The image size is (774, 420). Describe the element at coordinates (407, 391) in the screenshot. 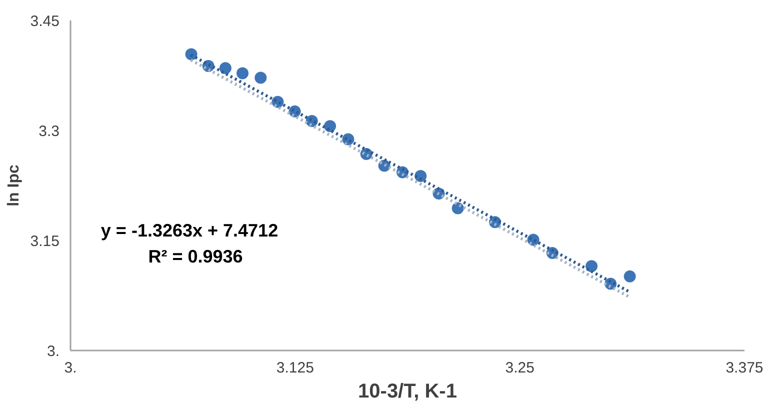

I see `x-axis-title: 10-3/T, K-1` at that location.